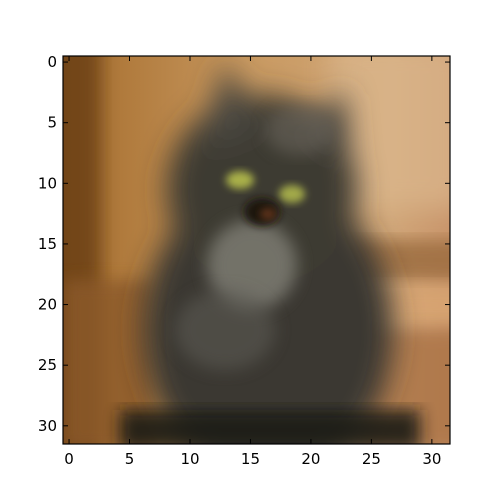  I want to click on y-tick-label: 5, so click(52, 123).